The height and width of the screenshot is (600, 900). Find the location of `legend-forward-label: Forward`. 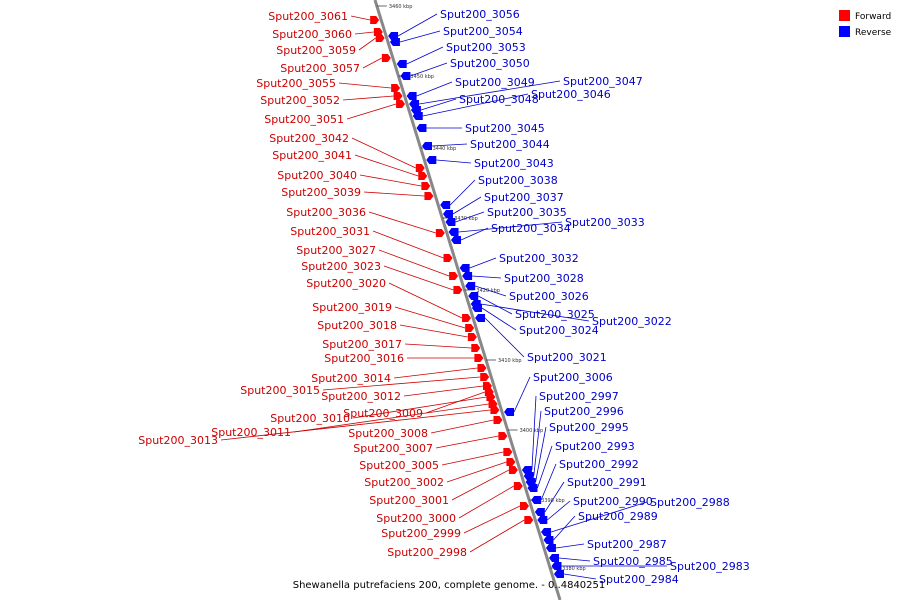

legend-forward-label: Forward is located at coordinates (873, 17).